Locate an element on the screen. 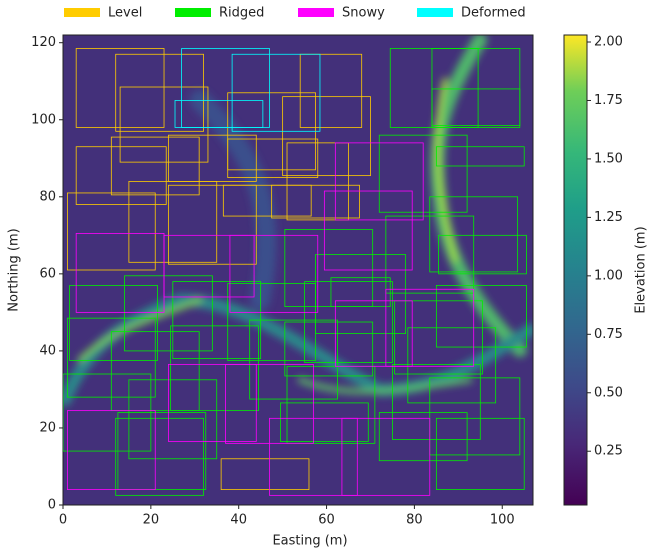  y-tick-label: 40 is located at coordinates (47, 350).